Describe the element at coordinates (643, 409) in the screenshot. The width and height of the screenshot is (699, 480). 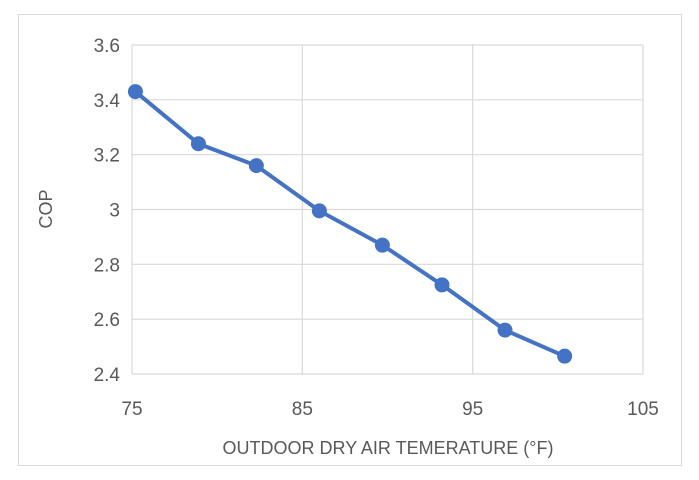
I see `x-tick-label: 105` at that location.